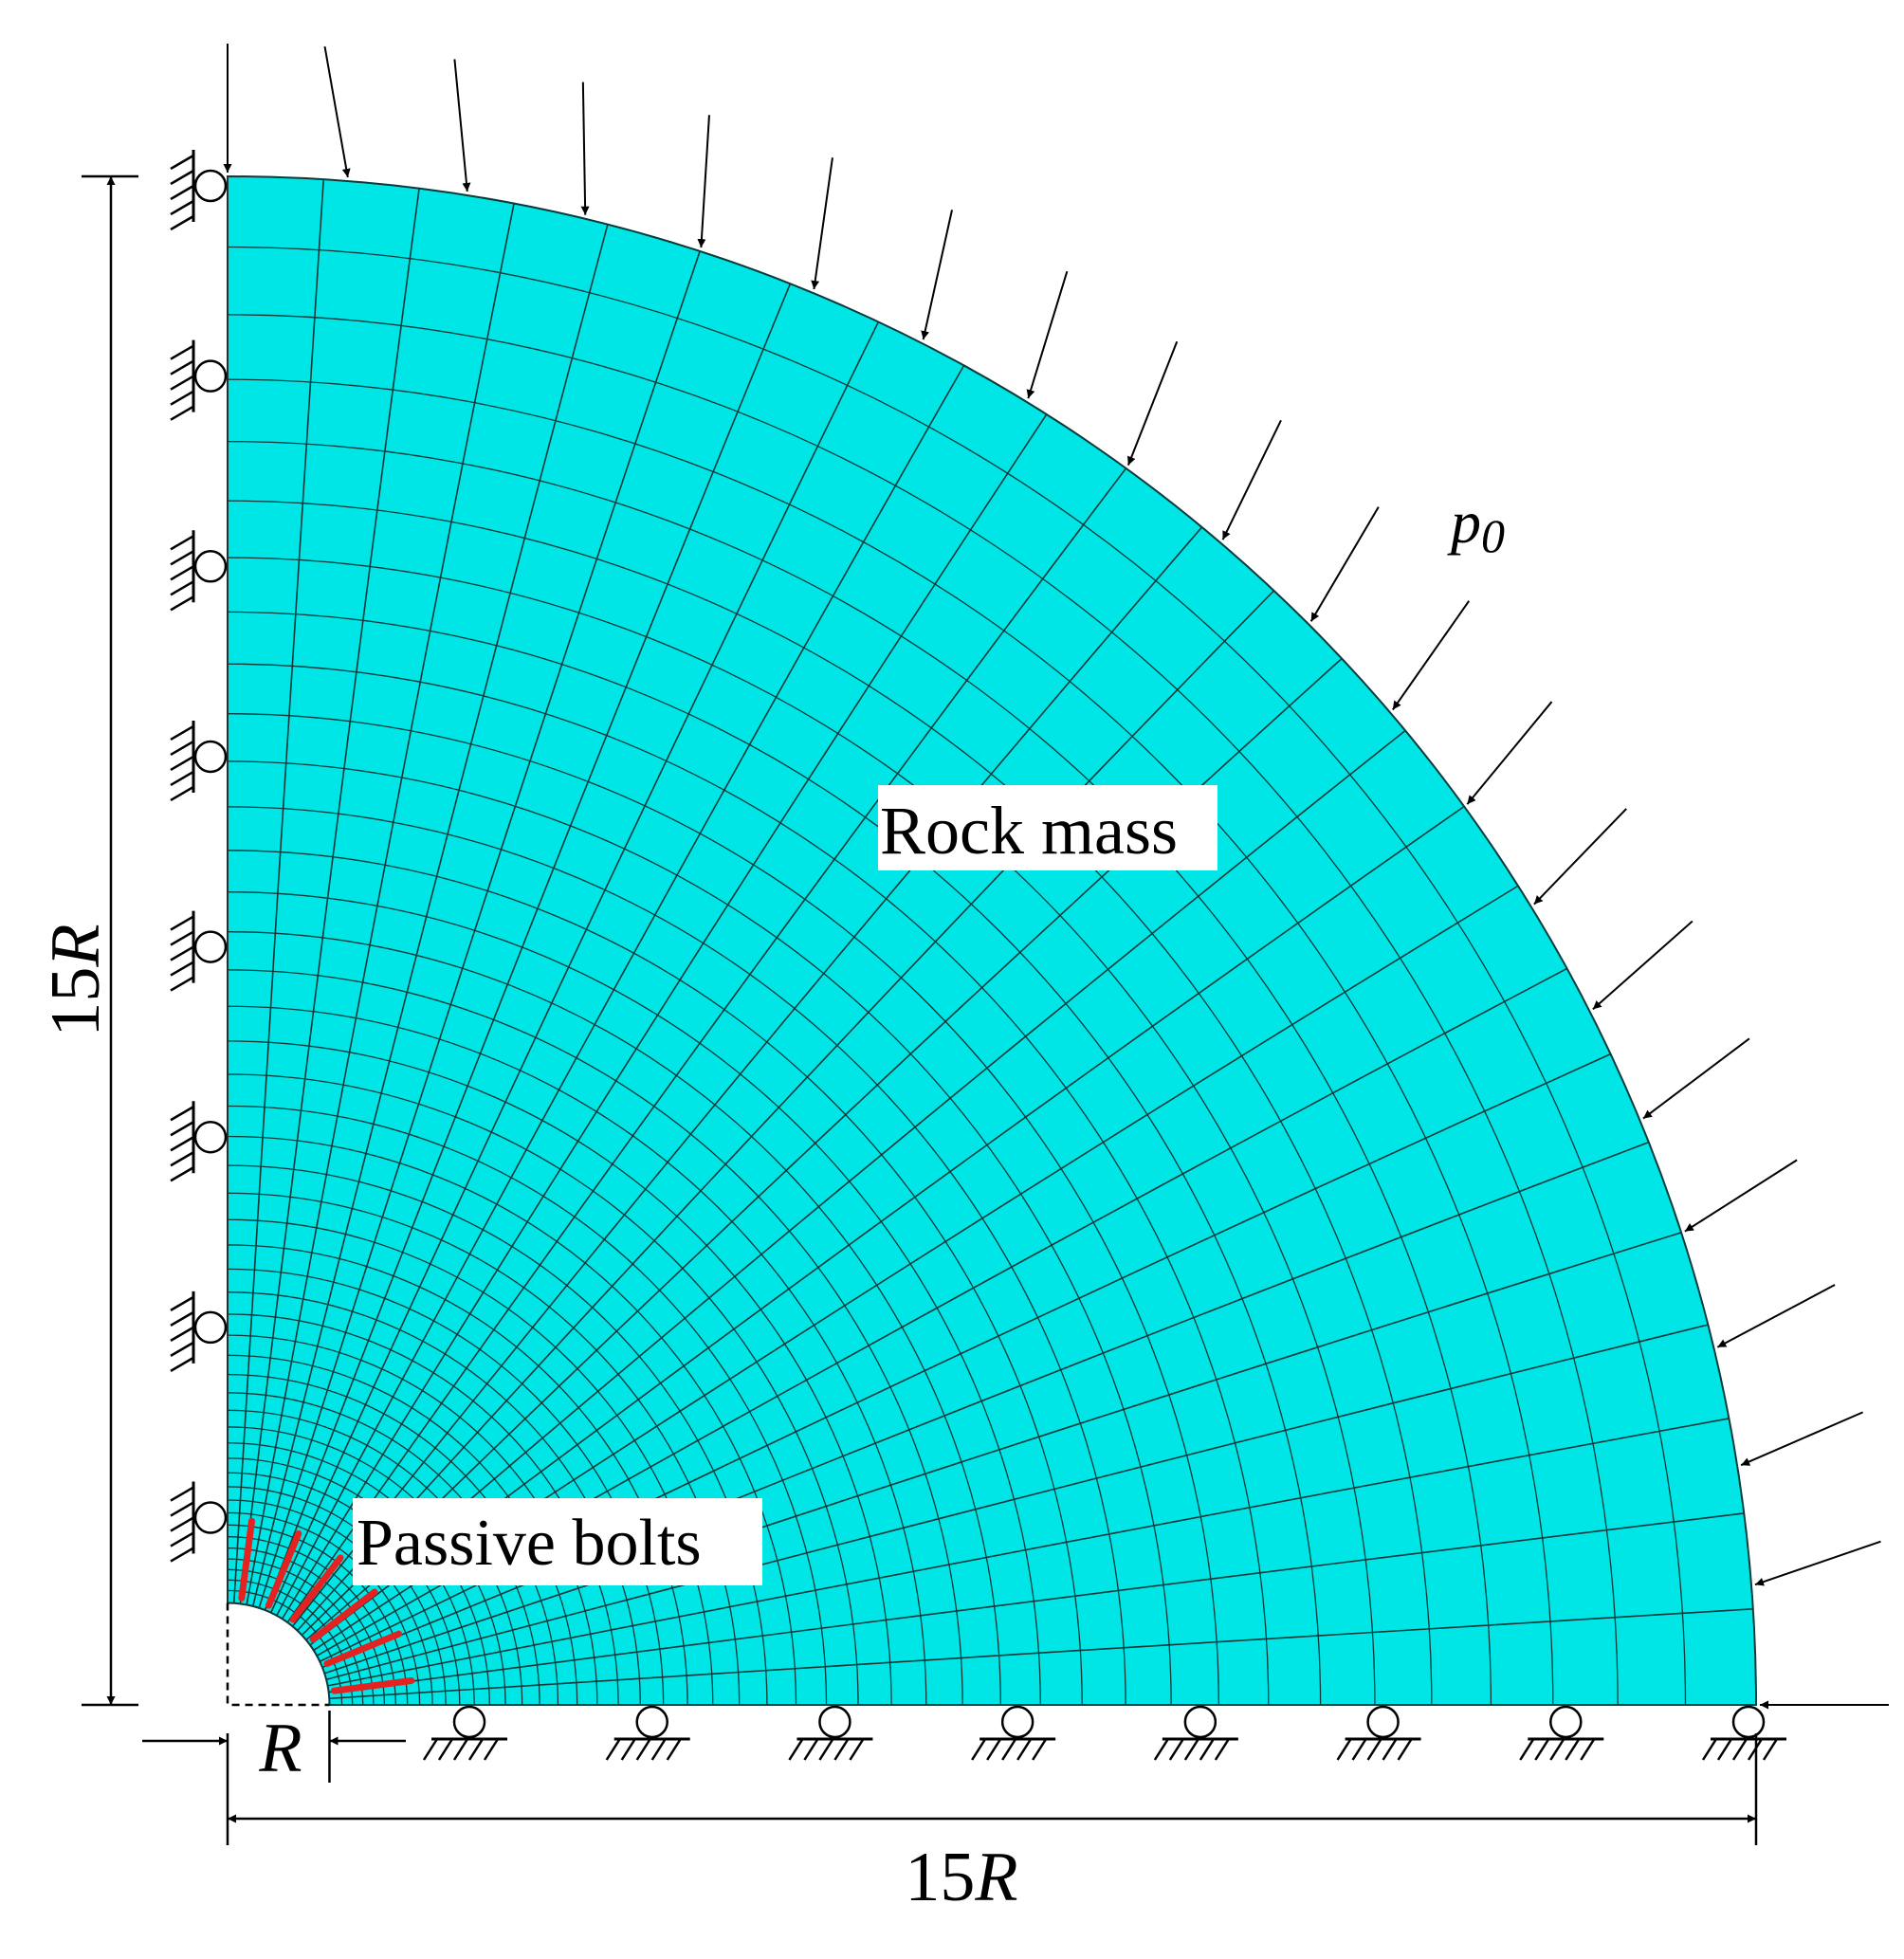  Describe the element at coordinates (995, 1878) in the screenshot. I see `horizontal-dim-unit: R` at that location.